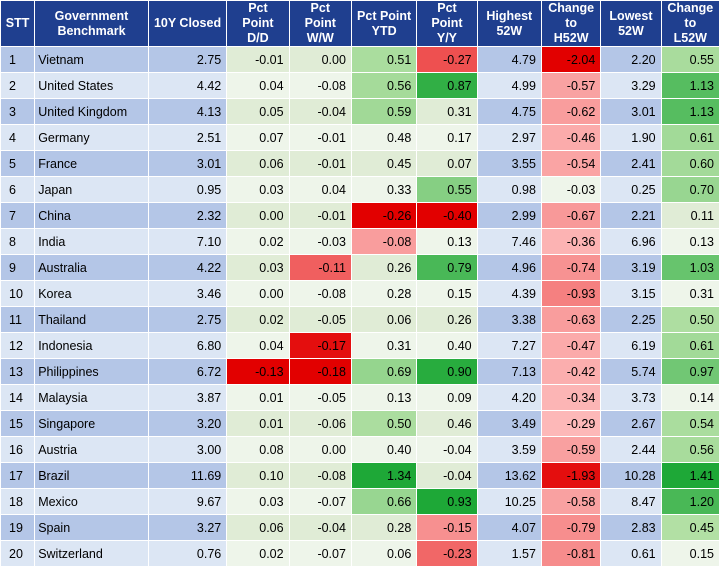 The image size is (720, 576). What do you see at coordinates (187, 501) in the screenshot?
I see `cell-10y-closed: 9.67` at bounding box center [187, 501].